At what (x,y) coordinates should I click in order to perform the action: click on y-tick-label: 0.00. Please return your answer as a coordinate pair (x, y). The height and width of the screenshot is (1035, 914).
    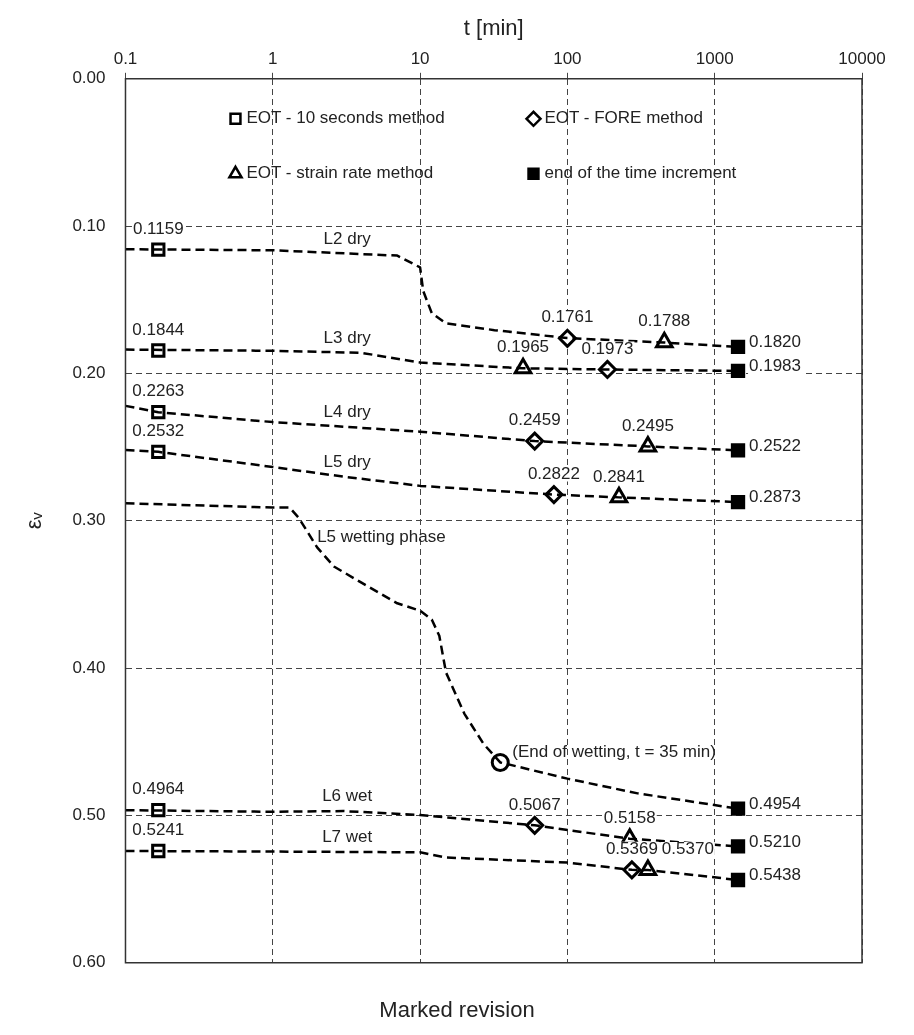
    Looking at the image, I should click on (89, 78).